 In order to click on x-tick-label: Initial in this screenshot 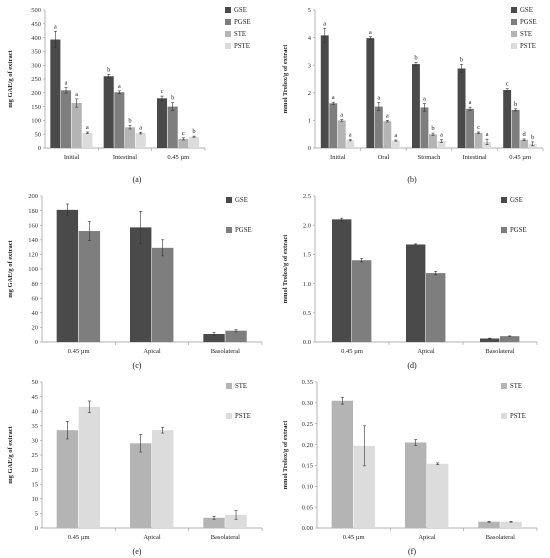, I will do `click(72, 157)`.